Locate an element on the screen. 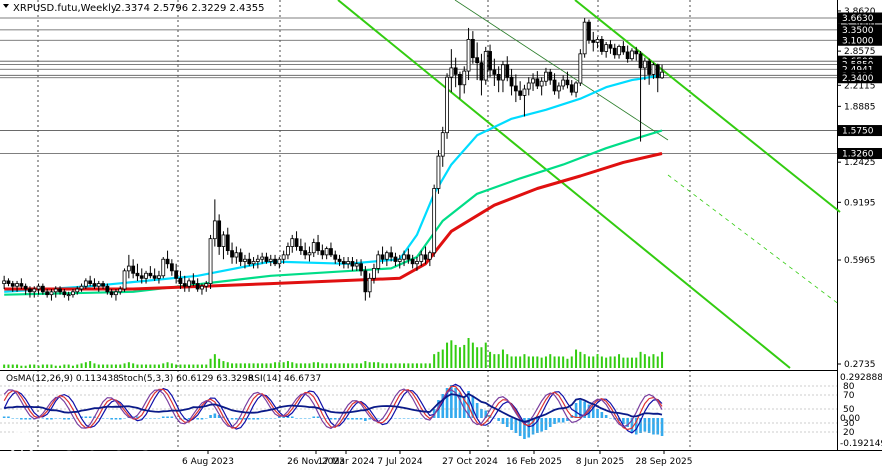 This screenshot has height=470, width=882. trend-projection-line is located at coordinates (754, 240).